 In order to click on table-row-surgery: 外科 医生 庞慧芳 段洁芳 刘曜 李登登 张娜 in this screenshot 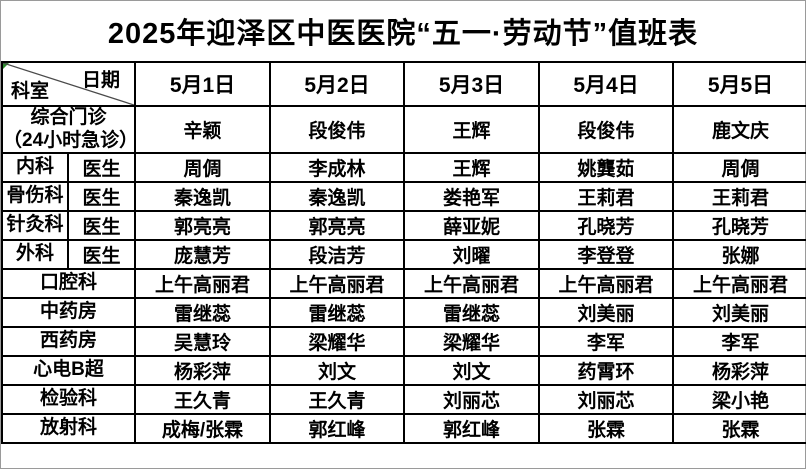, I will do `click(403, 254)`.